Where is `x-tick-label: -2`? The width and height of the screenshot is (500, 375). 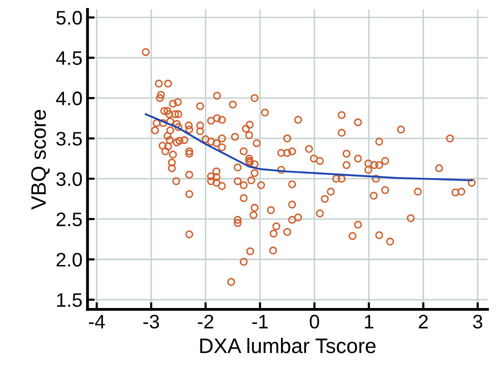
x-tick-label: -2 is located at coordinates (206, 321).